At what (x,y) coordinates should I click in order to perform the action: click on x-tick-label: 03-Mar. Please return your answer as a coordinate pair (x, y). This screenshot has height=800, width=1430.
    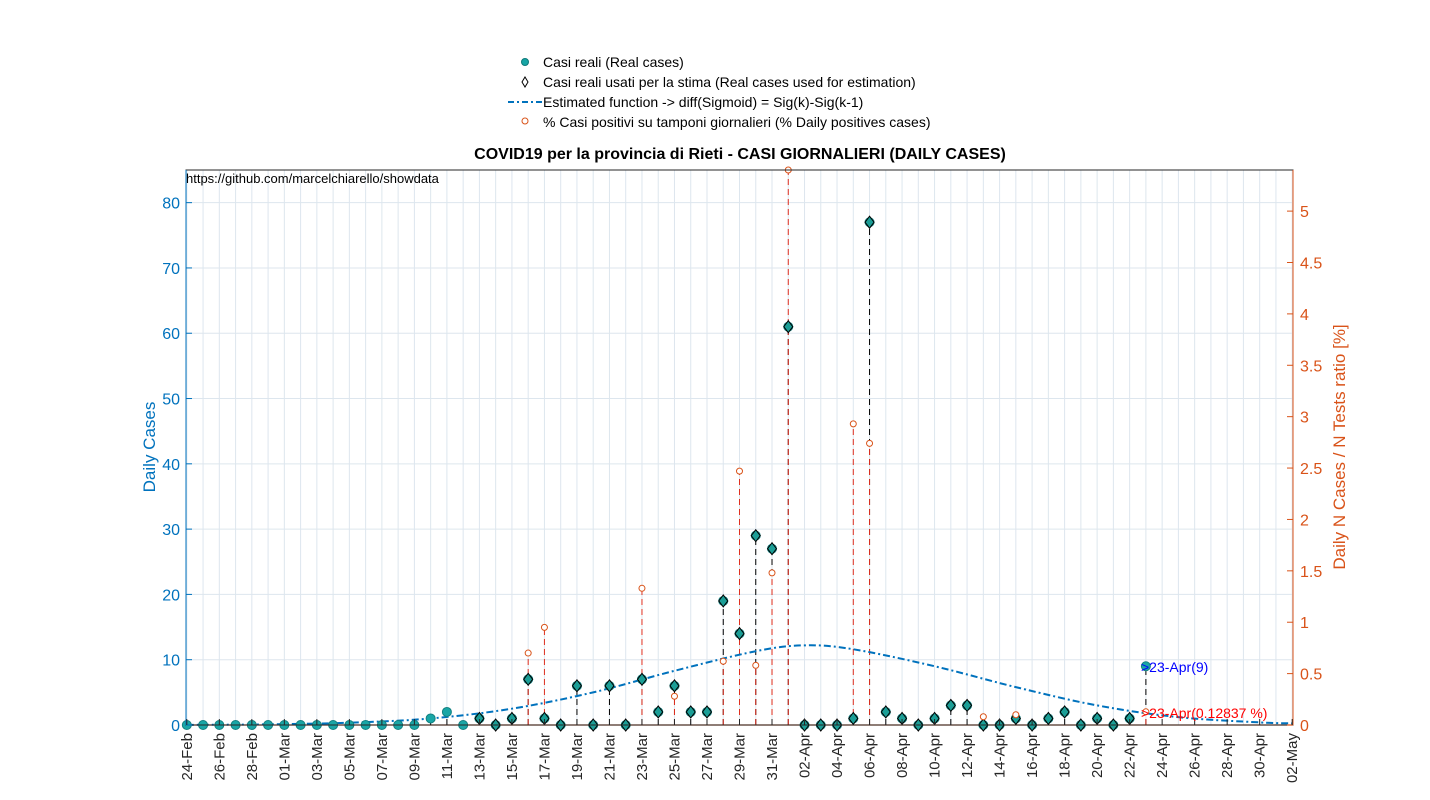
    Looking at the image, I should click on (317, 757).